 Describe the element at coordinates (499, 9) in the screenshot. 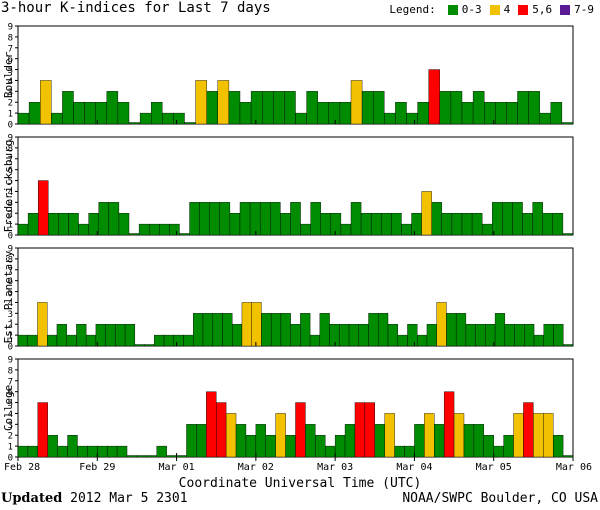

I see `legend-entry-4: 4` at that location.